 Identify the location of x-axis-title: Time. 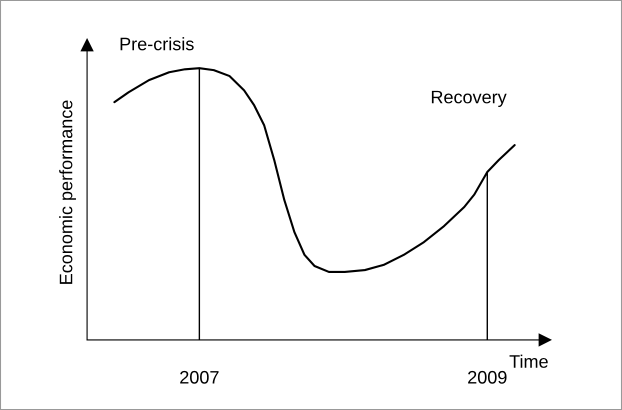
(529, 361).